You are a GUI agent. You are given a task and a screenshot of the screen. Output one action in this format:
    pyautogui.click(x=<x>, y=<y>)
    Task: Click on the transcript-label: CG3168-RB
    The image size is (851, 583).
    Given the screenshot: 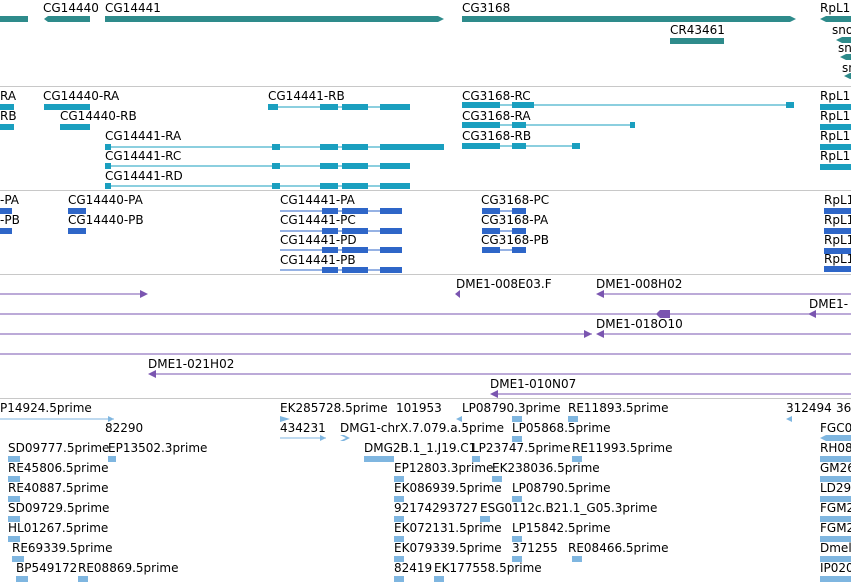 What is the action you would take?
    pyautogui.click(x=497, y=136)
    